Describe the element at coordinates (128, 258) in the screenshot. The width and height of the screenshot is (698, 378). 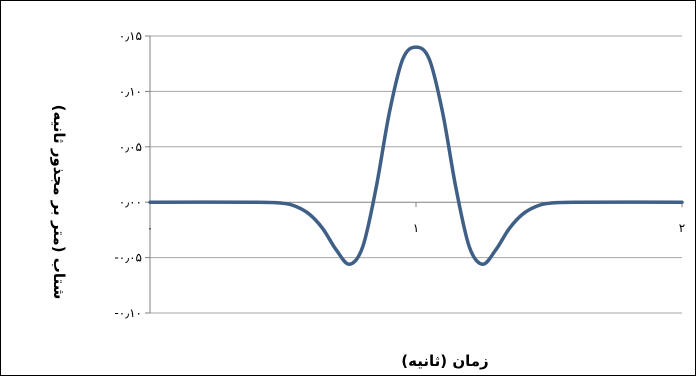
I see `y-tick-label: -۰٫۰۵` at that location.